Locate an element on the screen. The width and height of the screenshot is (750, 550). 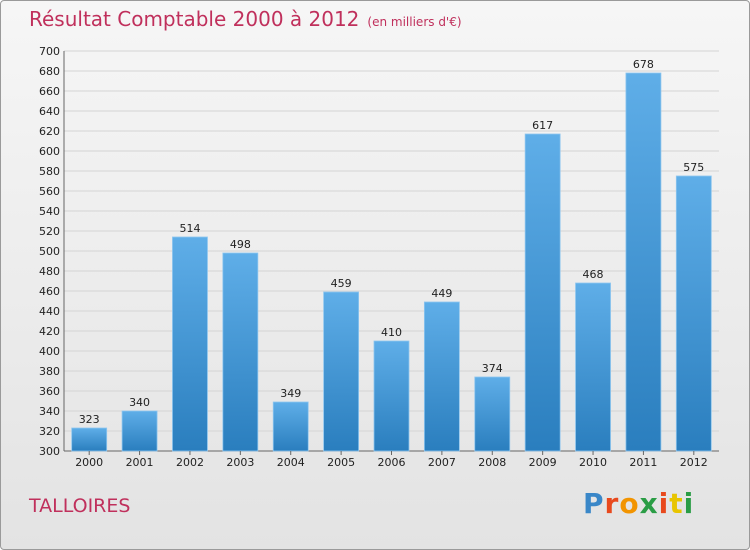
y-tick-label: 300 is located at coordinates (49, 451).